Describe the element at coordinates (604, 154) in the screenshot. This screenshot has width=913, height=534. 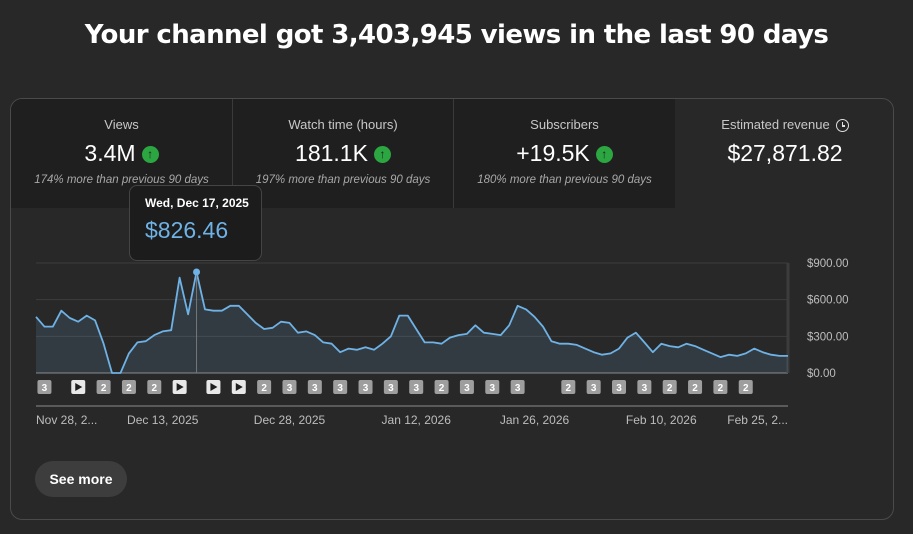
I see `arrow-up-icon: ↑` at that location.